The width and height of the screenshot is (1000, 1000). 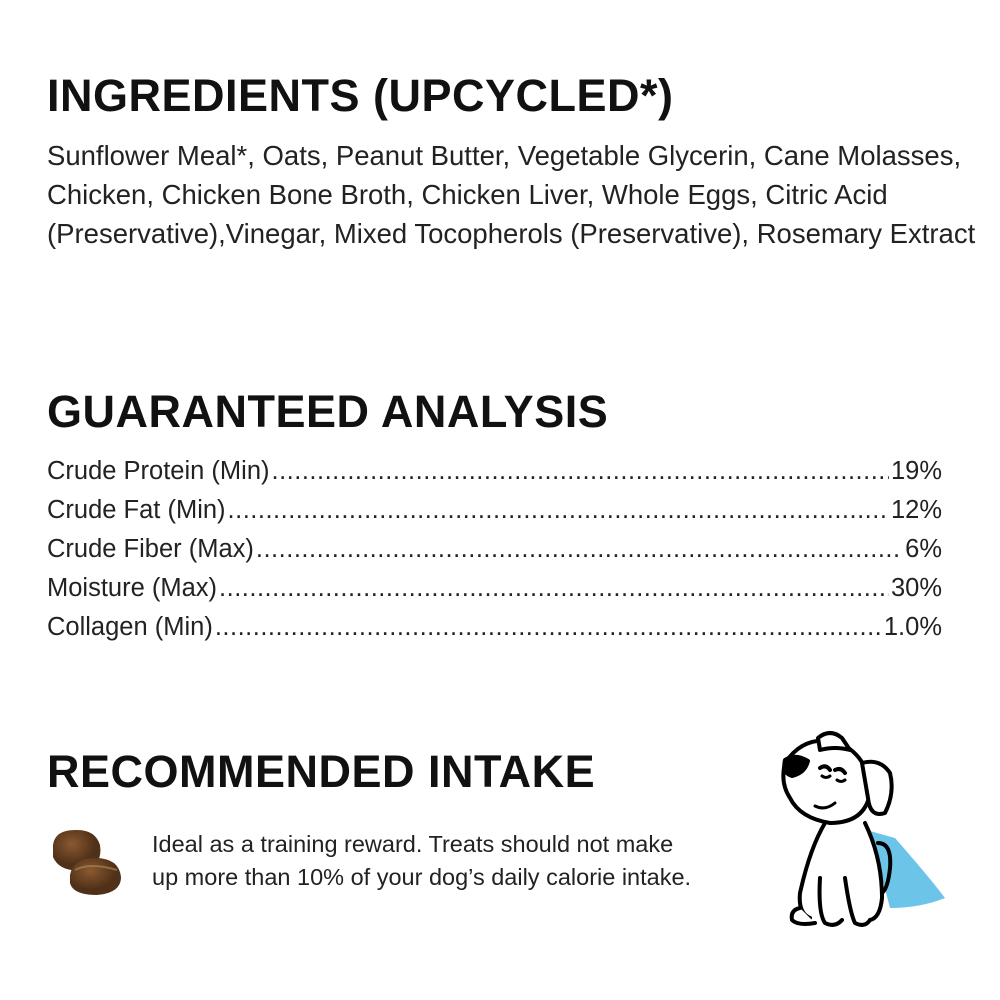 I want to click on ingredients-title: INGREDIENTS (UPCYCLED*), so click(x=360, y=95).